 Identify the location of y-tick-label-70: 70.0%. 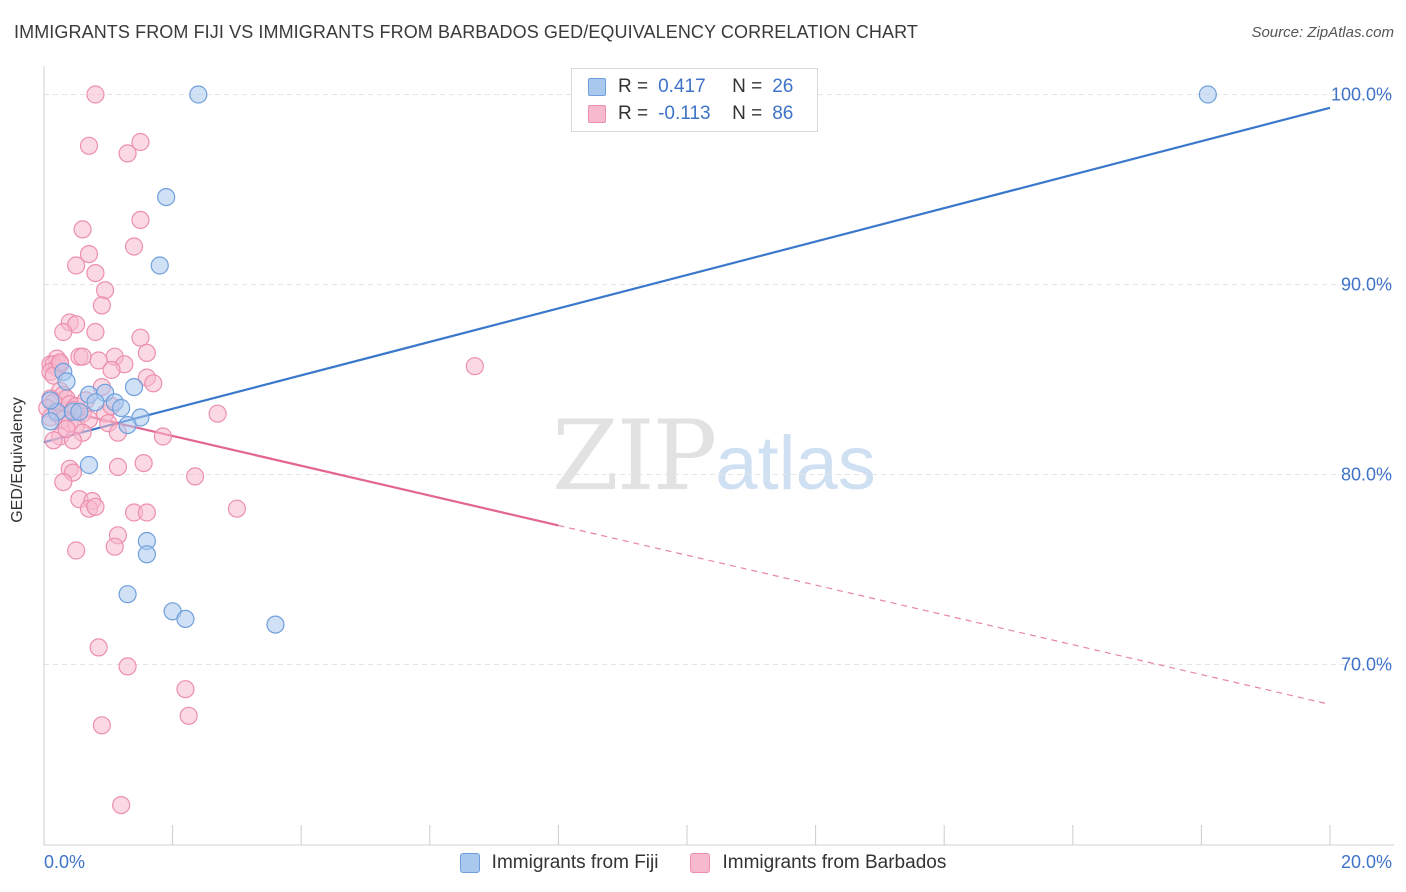
(1366, 664).